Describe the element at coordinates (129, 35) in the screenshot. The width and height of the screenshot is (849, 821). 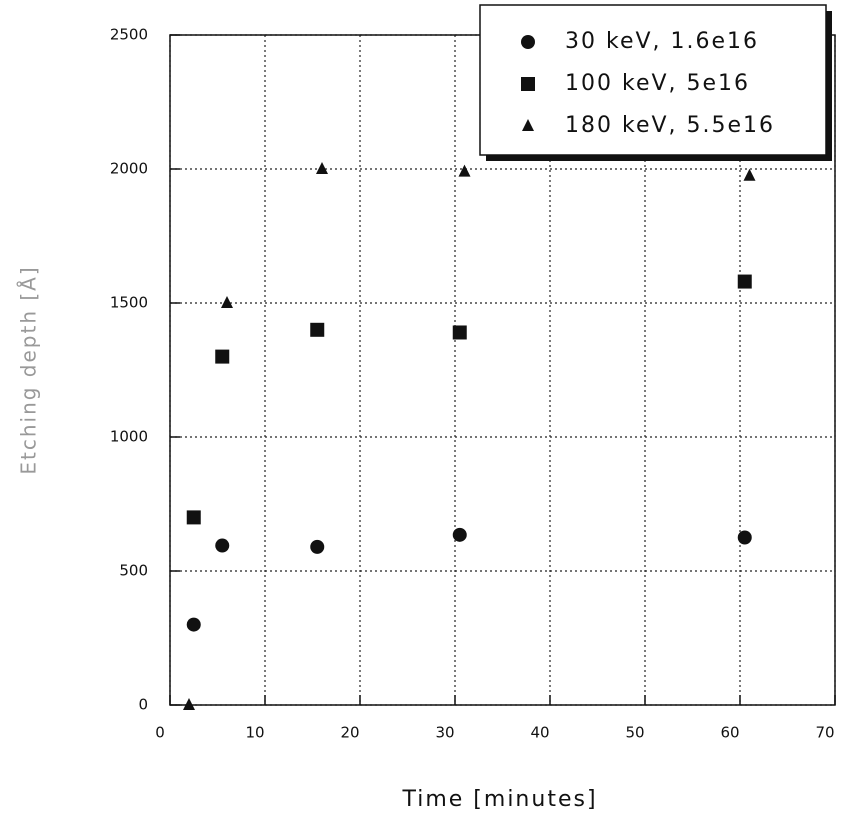
I see `y-tick-label: 2500` at that location.